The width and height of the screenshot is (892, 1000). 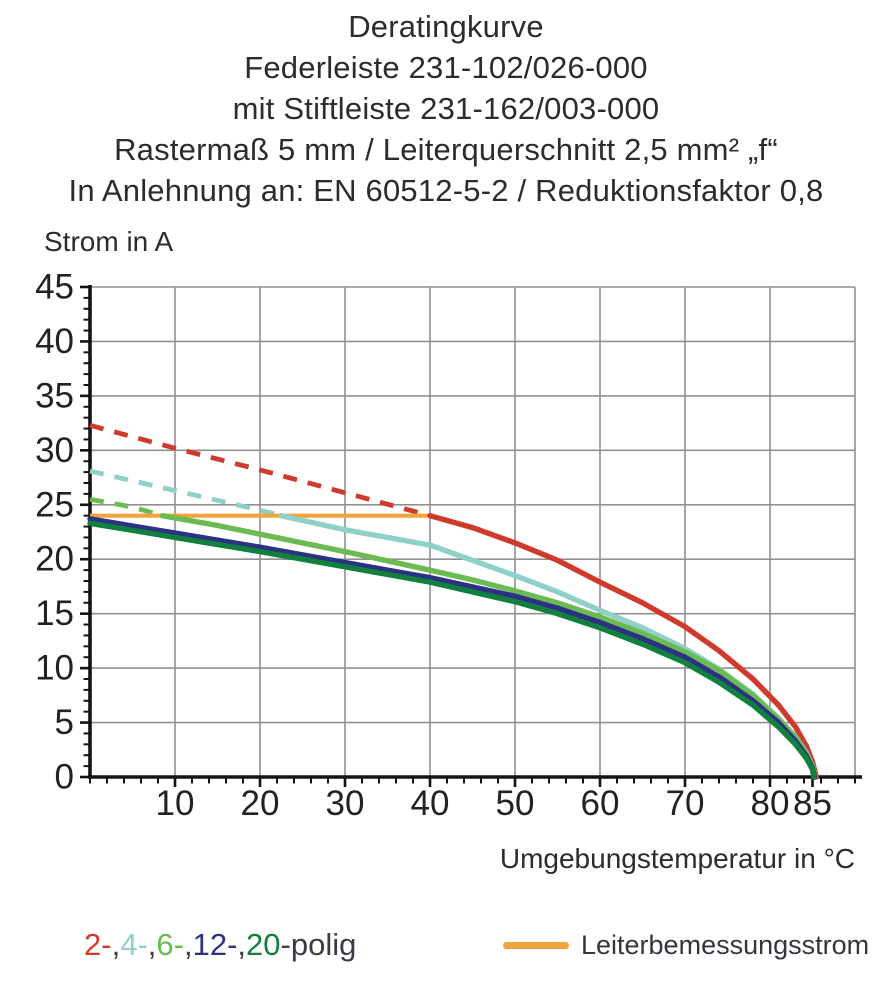 I want to click on y-tick-label: 30, so click(x=54, y=450).